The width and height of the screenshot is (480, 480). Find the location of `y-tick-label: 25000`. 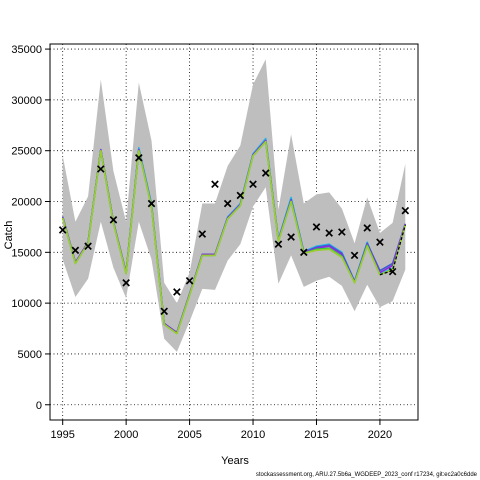

y-tick-label: 25000 is located at coordinates (26, 152).